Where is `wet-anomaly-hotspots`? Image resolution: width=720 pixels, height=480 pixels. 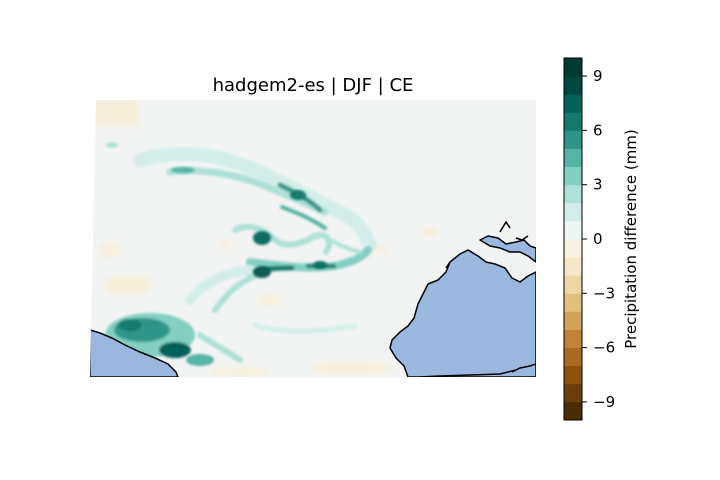
wet-anomaly-hotspots is located at coordinates (216, 210).